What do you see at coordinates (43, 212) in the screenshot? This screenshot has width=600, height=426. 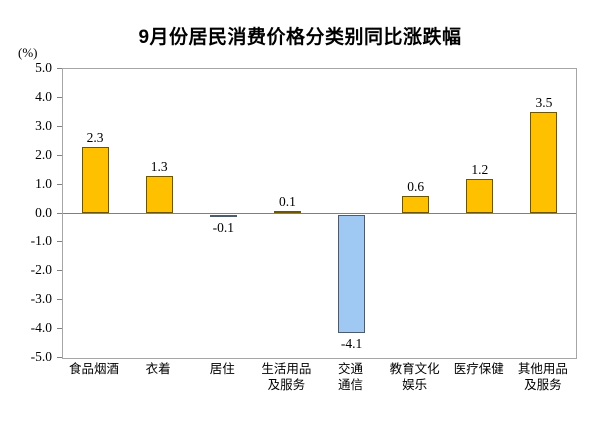 I see `y-tick-label: 0.0` at bounding box center [43, 212].